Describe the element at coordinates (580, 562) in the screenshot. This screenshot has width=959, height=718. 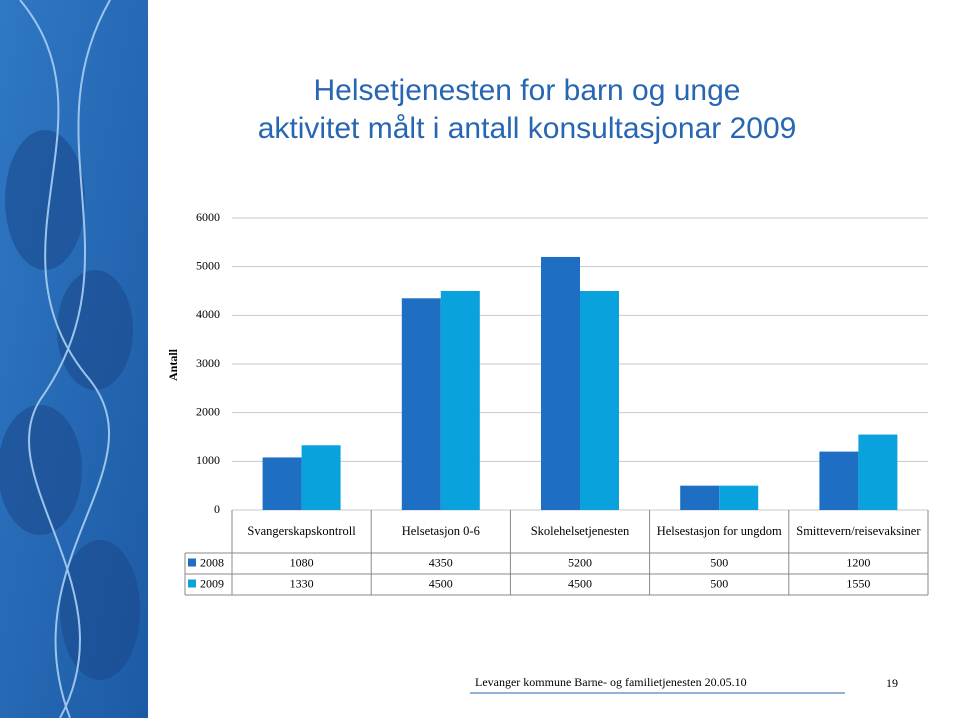
I see `table-value: 5200` at that location.